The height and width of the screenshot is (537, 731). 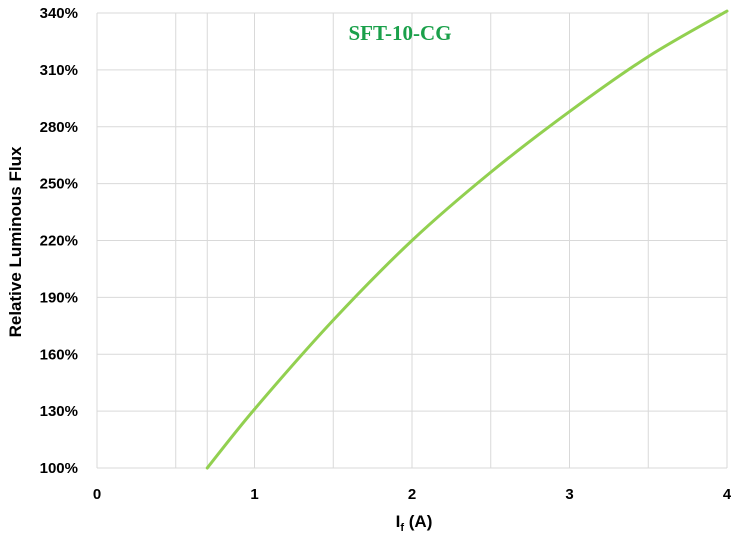 I want to click on y-tick-label: 220%, so click(x=59, y=241).